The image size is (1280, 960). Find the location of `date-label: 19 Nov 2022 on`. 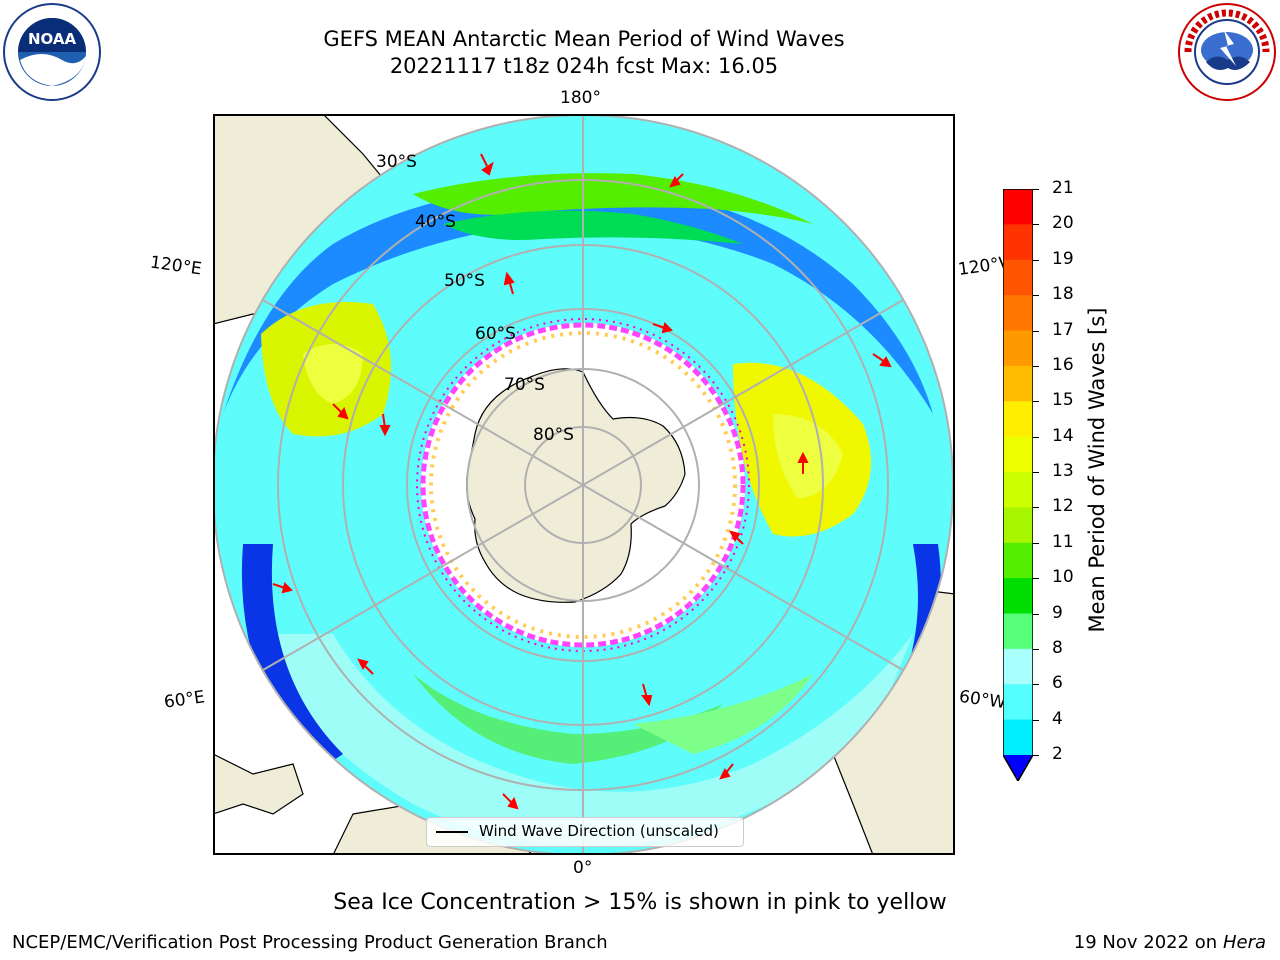

date-label: 19 Nov 2022 on is located at coordinates (1145, 942).